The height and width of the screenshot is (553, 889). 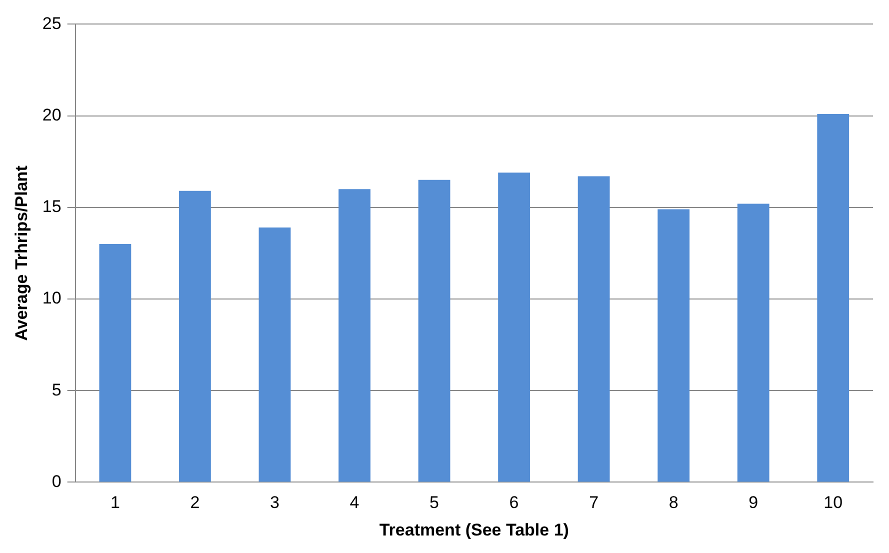 What do you see at coordinates (673, 502) in the screenshot?
I see `x-tick-label: 8` at bounding box center [673, 502].